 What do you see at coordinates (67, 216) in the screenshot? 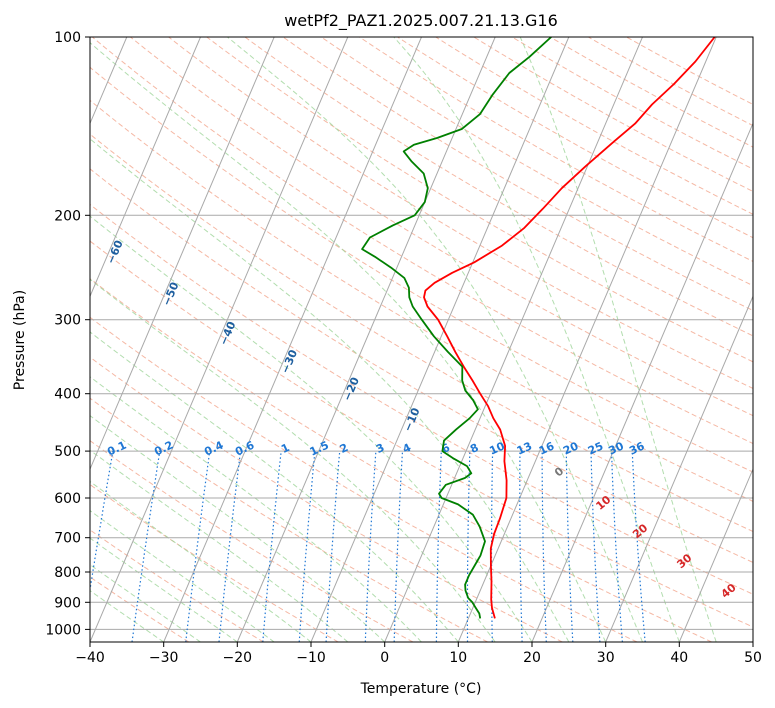
I see `y-tick-label: 200` at bounding box center [67, 216].